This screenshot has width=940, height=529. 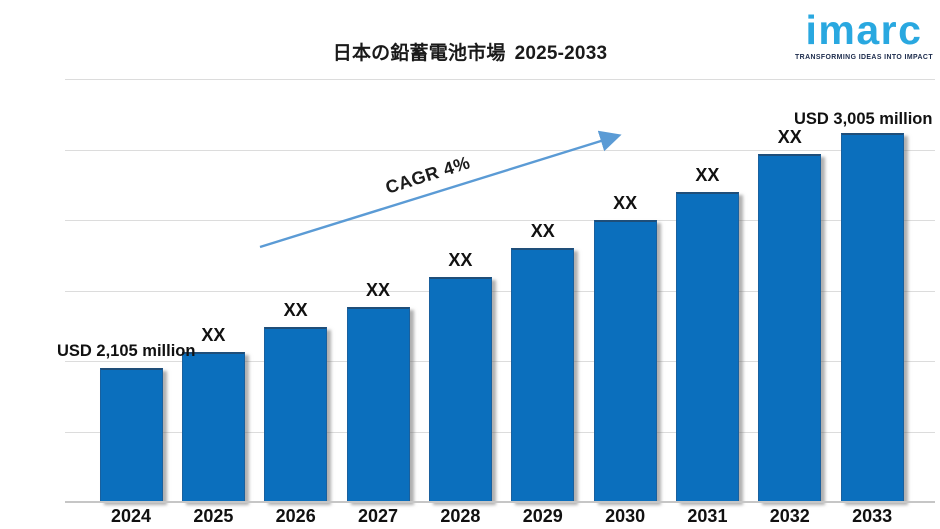 I want to click on x-tick-label-2027: 2027, so click(x=378, y=516).